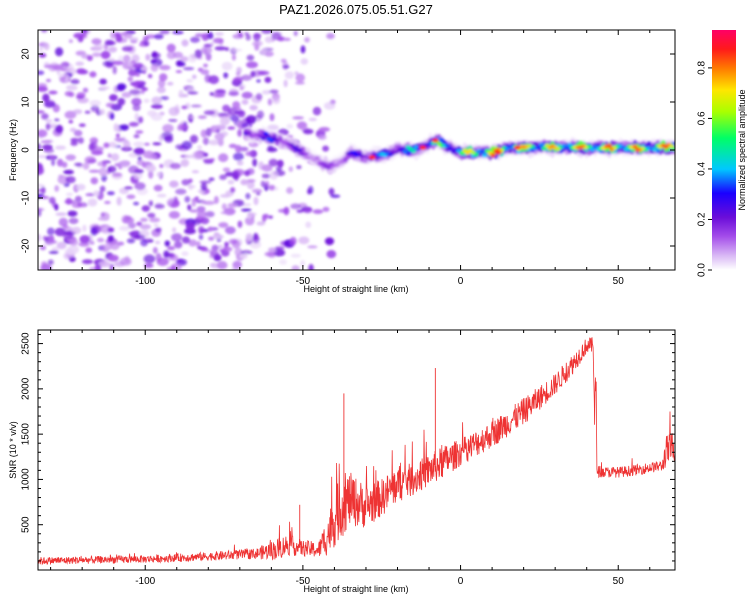 The image size is (750, 600). Describe the element at coordinates (26, 197) in the screenshot. I see `y-tick-label: -10` at that location.